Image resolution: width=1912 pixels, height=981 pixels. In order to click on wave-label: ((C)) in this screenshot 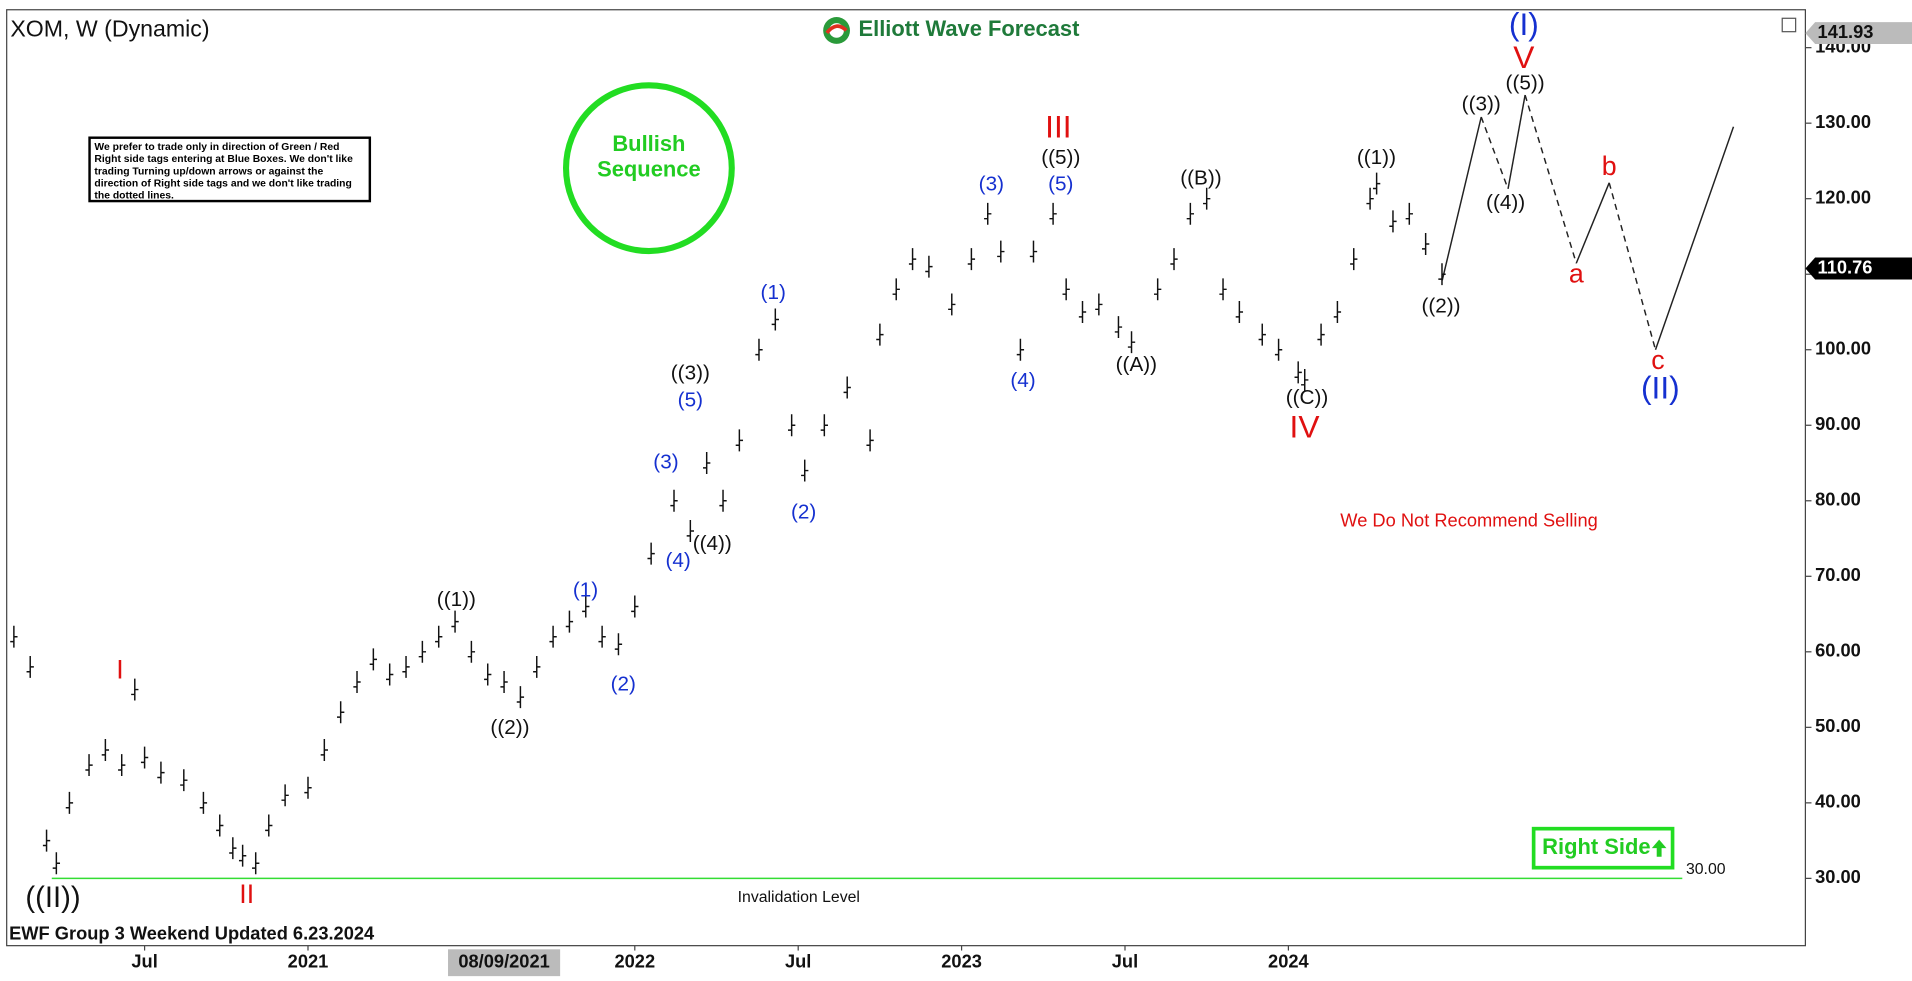, I will do `click(1307, 397)`.